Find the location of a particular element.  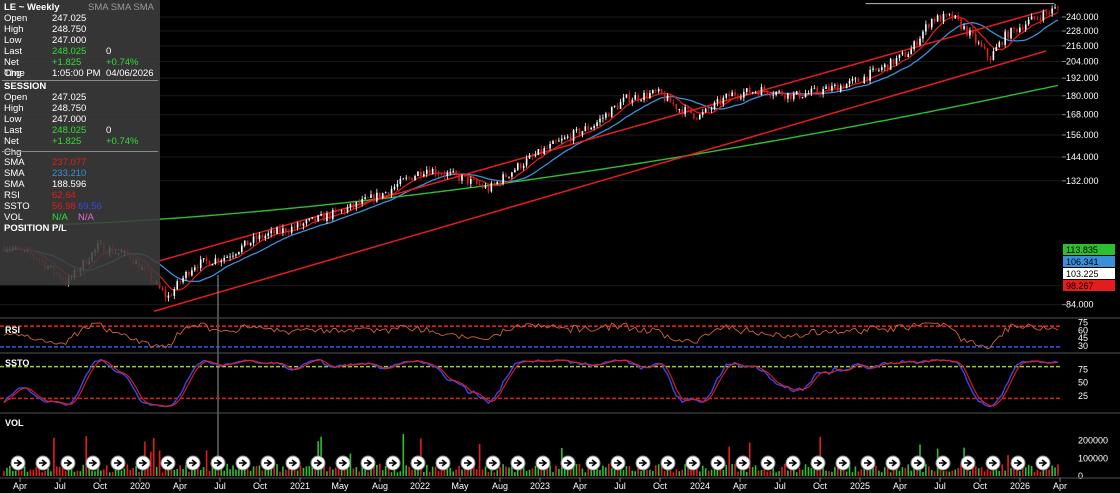

x-tick-label: Apr is located at coordinates (20, 486).